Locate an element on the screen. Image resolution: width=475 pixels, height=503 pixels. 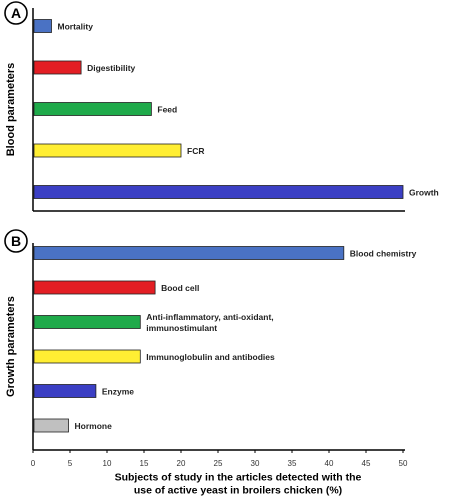
bar-label-1: Digestibility is located at coordinates (111, 68).